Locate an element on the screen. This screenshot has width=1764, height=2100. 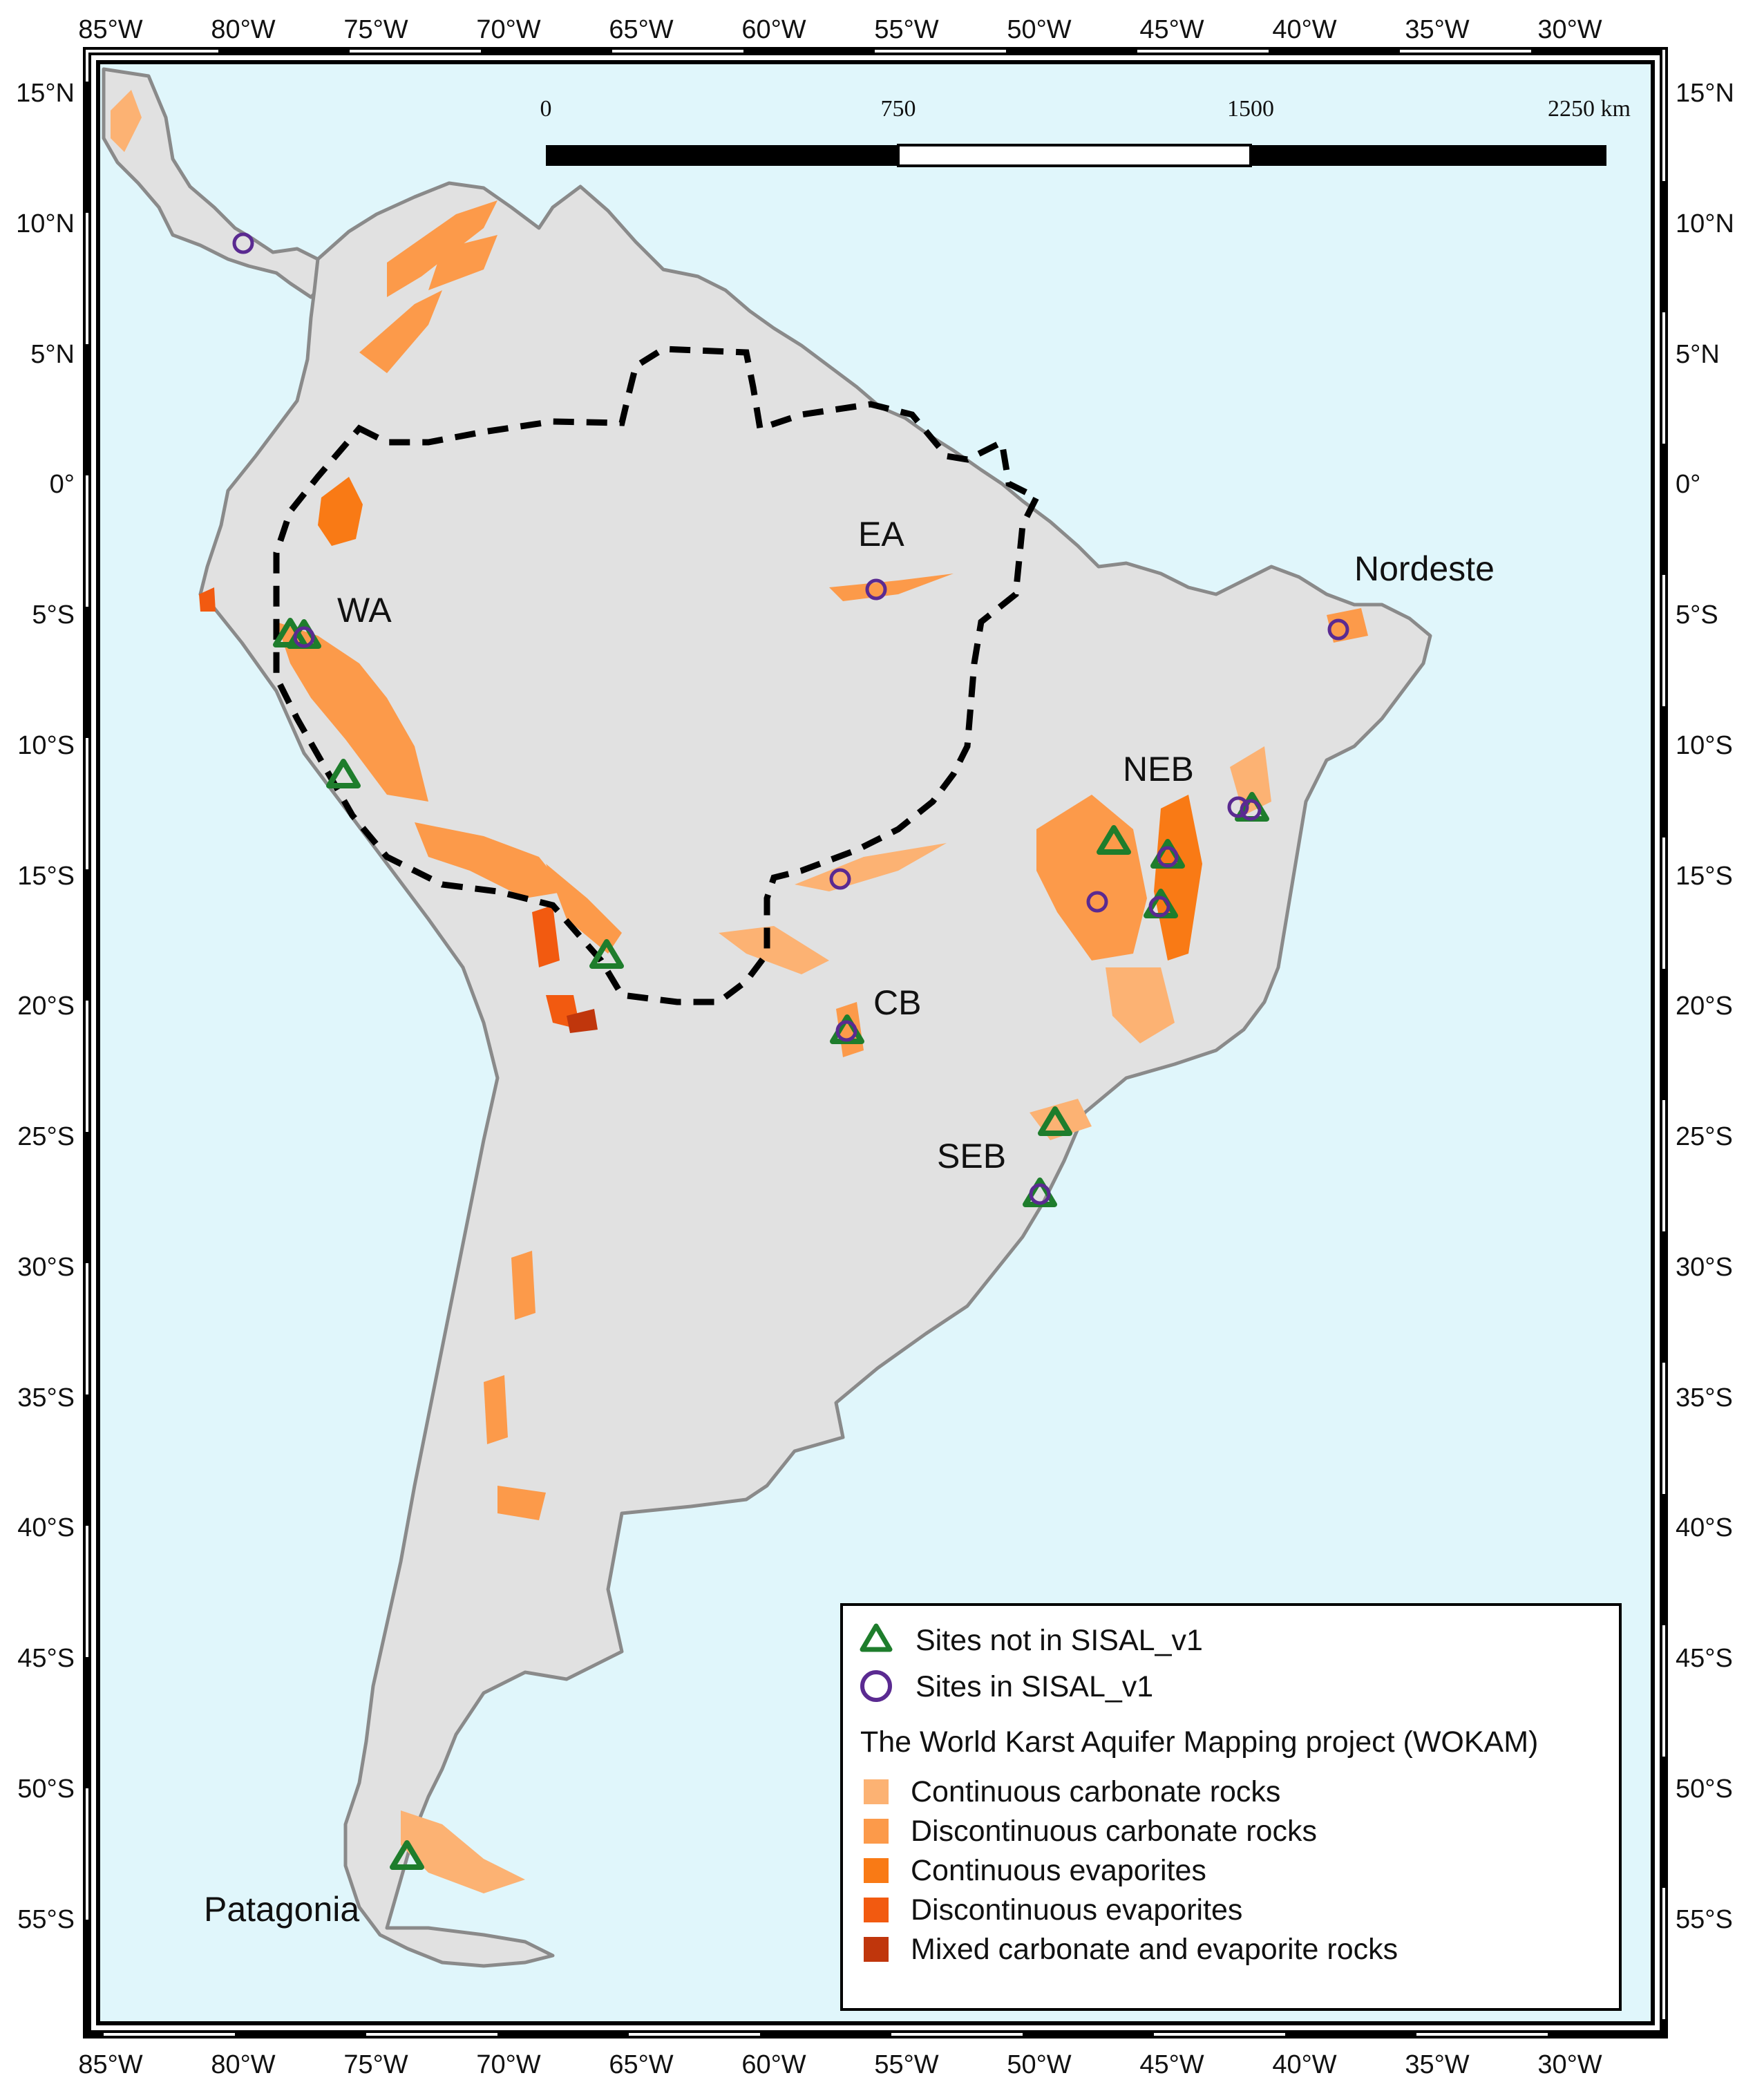
legend-item: Mixed carbonate and evaporite rocks is located at coordinates (1154, 1949).